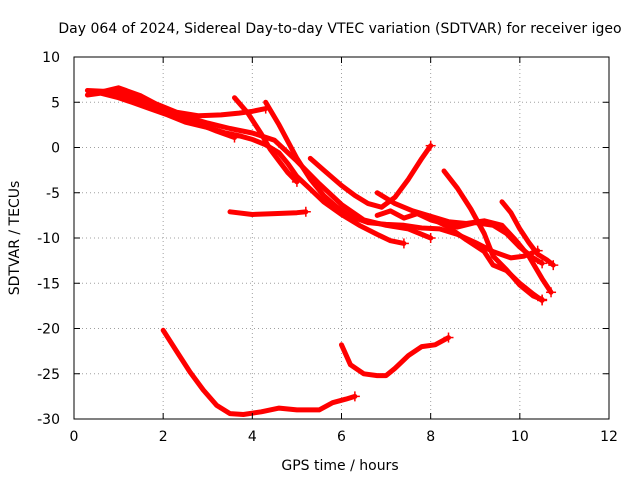  Describe the element at coordinates (15, 238) in the screenshot. I see `y-axis-title: SDTVAR / TECUs` at that location.